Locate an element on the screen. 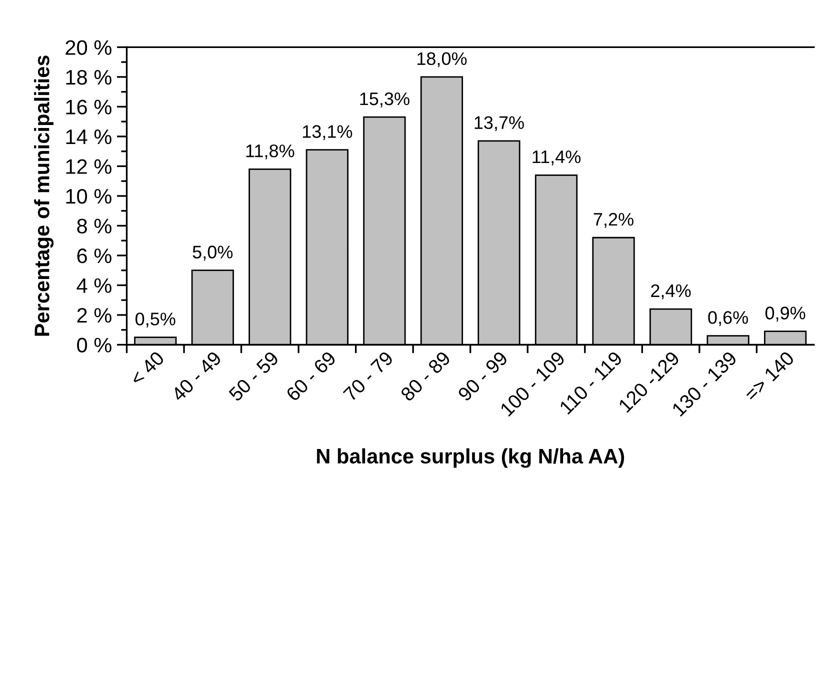 This screenshot has height=684, width=823. y-tick-label: 2 % is located at coordinates (94, 315).